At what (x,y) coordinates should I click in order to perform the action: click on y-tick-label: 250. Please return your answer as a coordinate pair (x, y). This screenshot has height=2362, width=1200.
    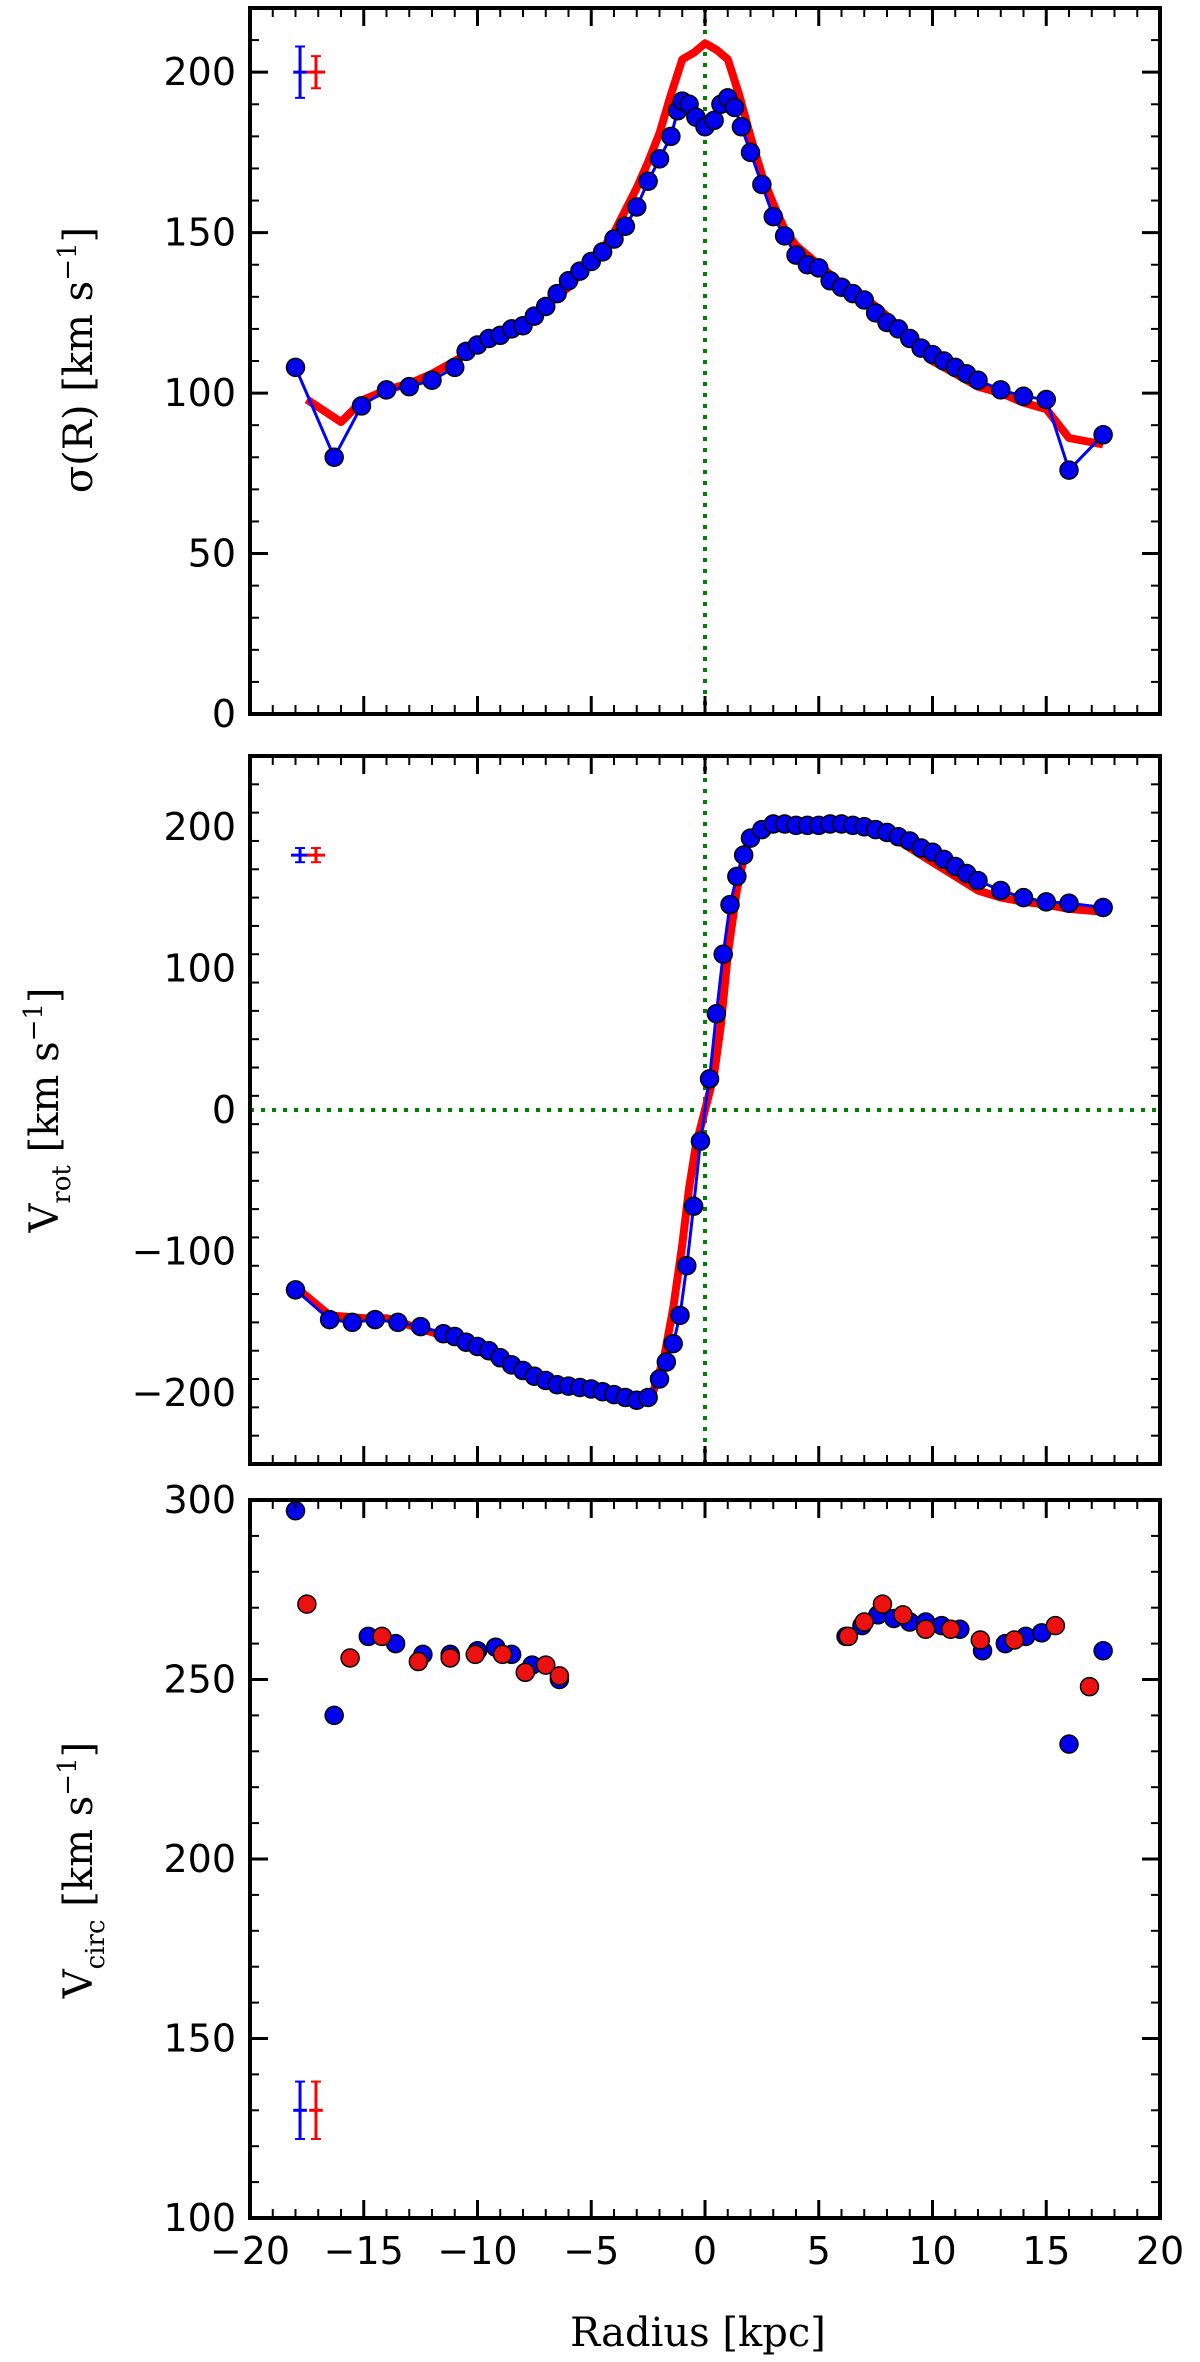
    Looking at the image, I should click on (199, 1680).